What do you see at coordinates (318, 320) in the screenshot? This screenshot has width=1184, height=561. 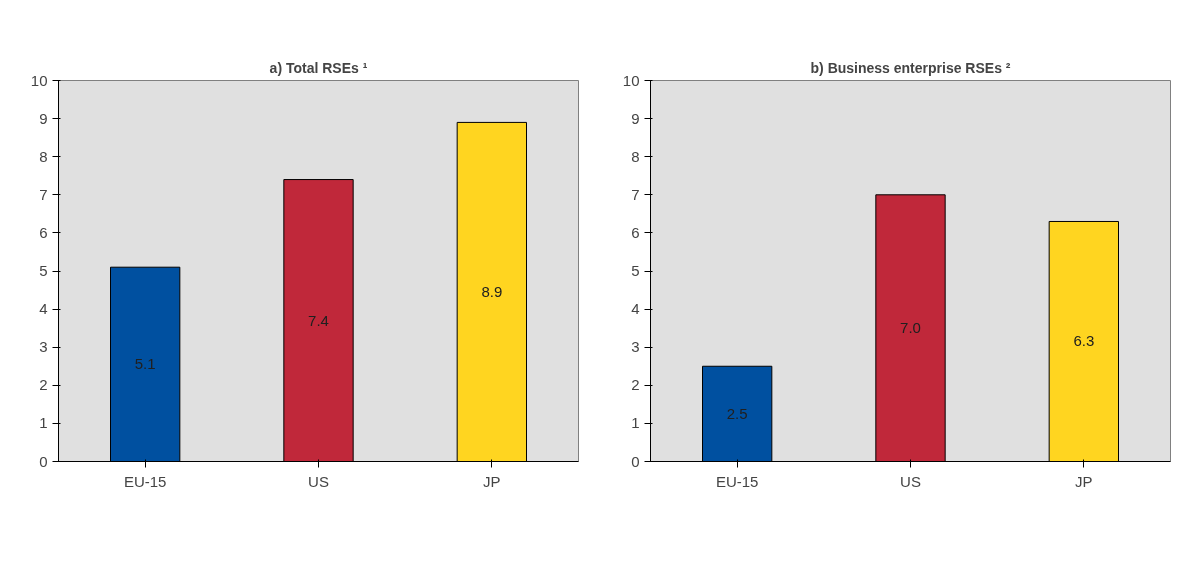 I see `data-label: 7.4` at bounding box center [318, 320].